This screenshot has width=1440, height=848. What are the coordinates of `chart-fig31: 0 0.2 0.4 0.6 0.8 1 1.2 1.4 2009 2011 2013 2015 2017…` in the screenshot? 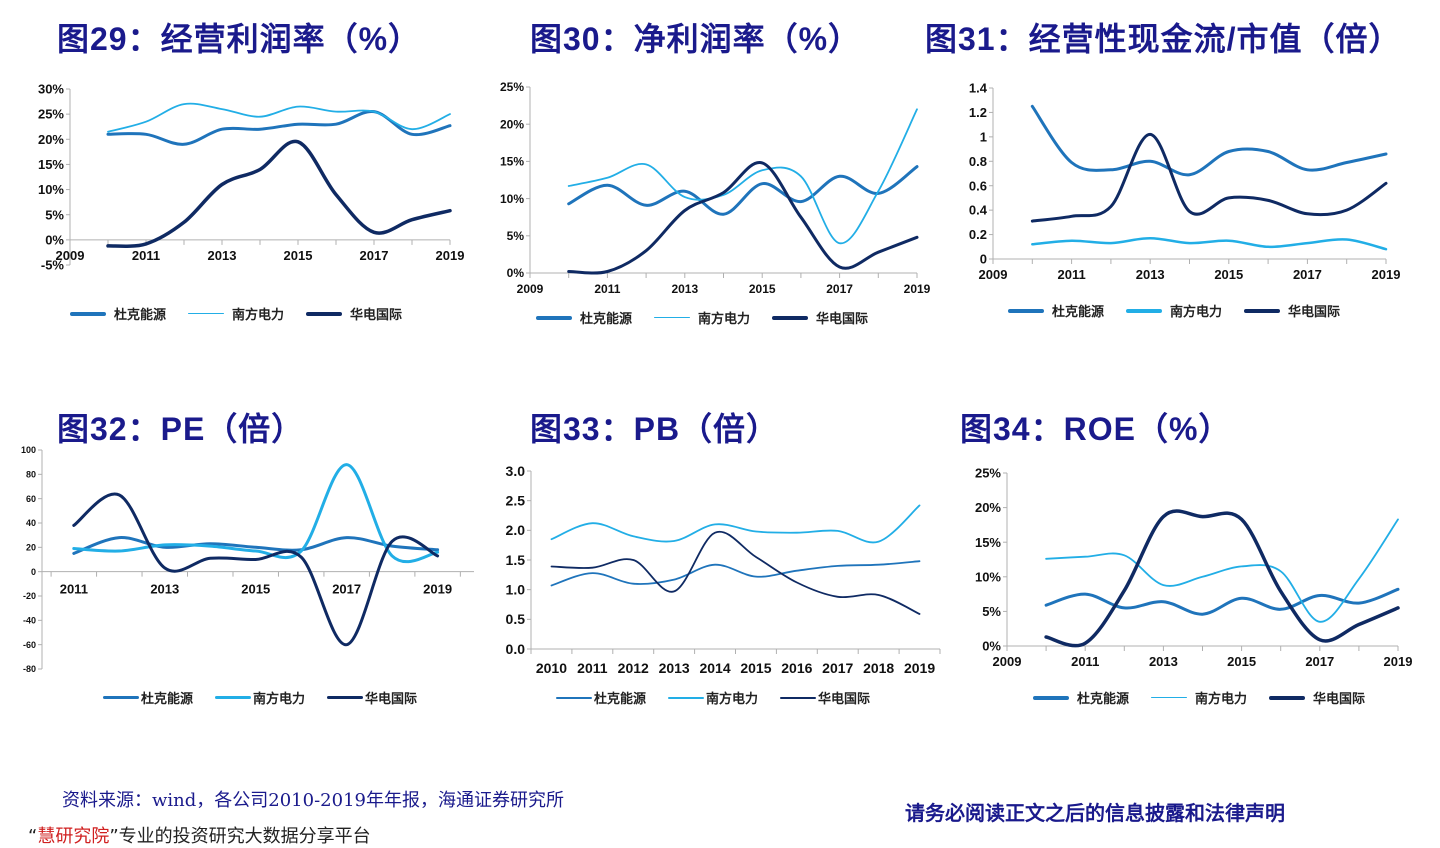 It's located at (1185, 181).